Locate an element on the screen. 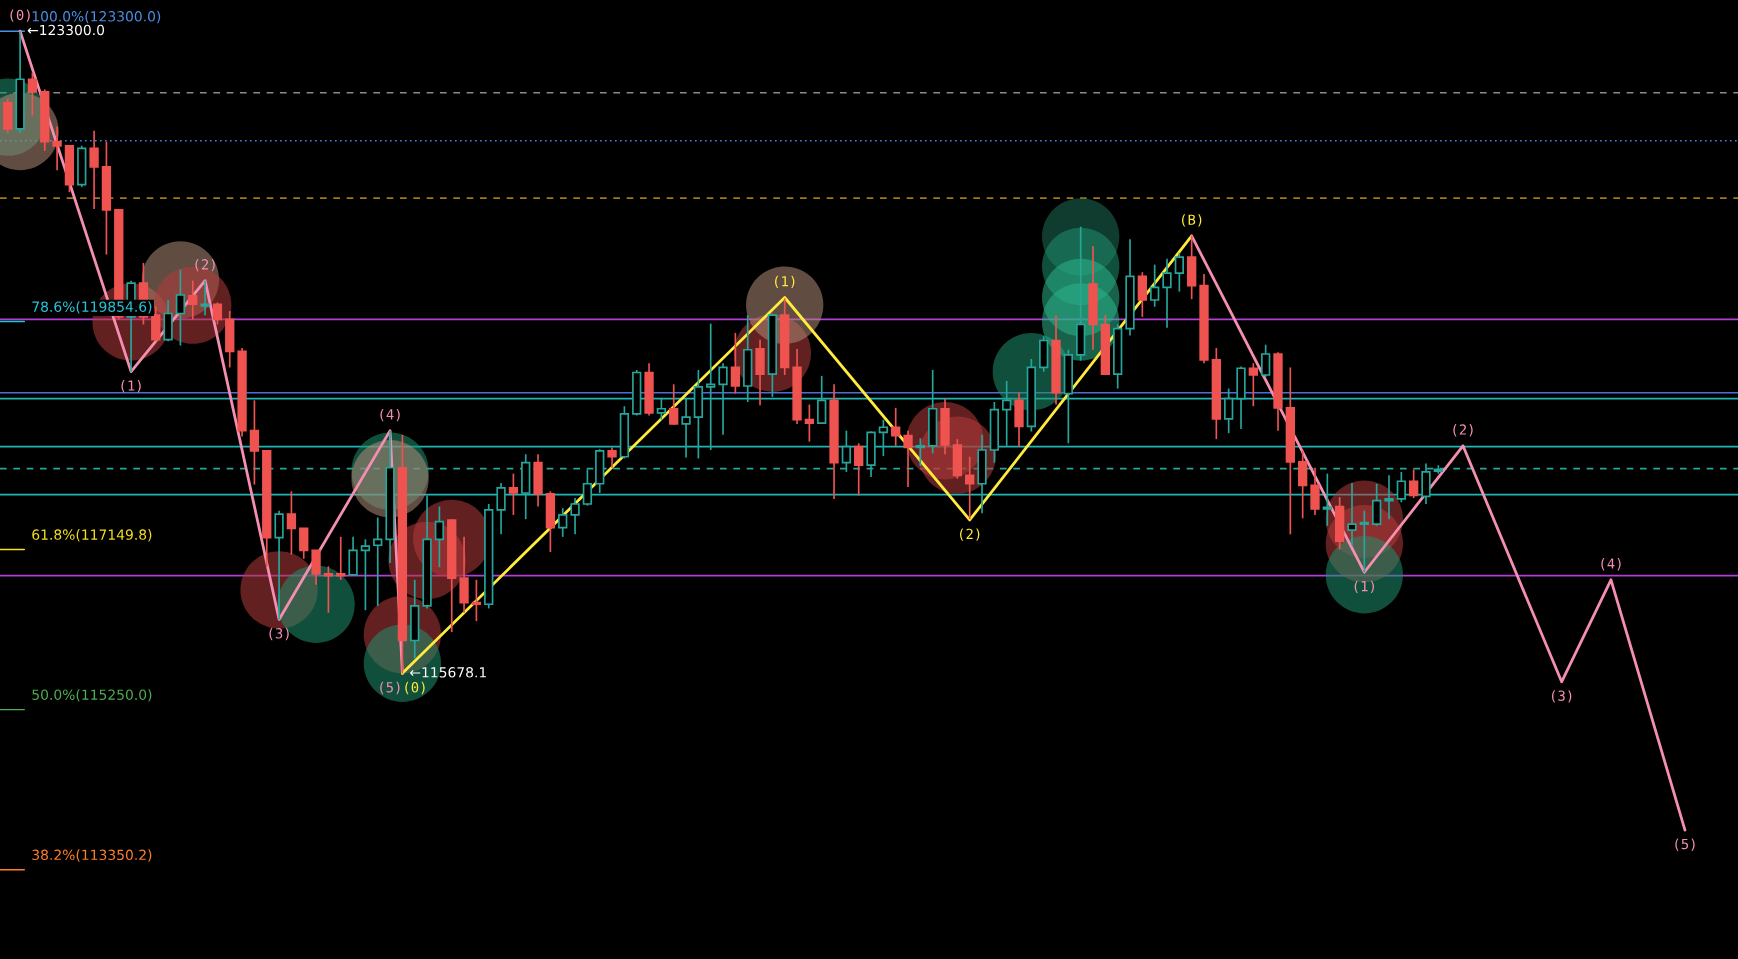 The width and height of the screenshot is (1738, 959). ref-line-label: 100.0%(123300.0) is located at coordinates (96, 17).